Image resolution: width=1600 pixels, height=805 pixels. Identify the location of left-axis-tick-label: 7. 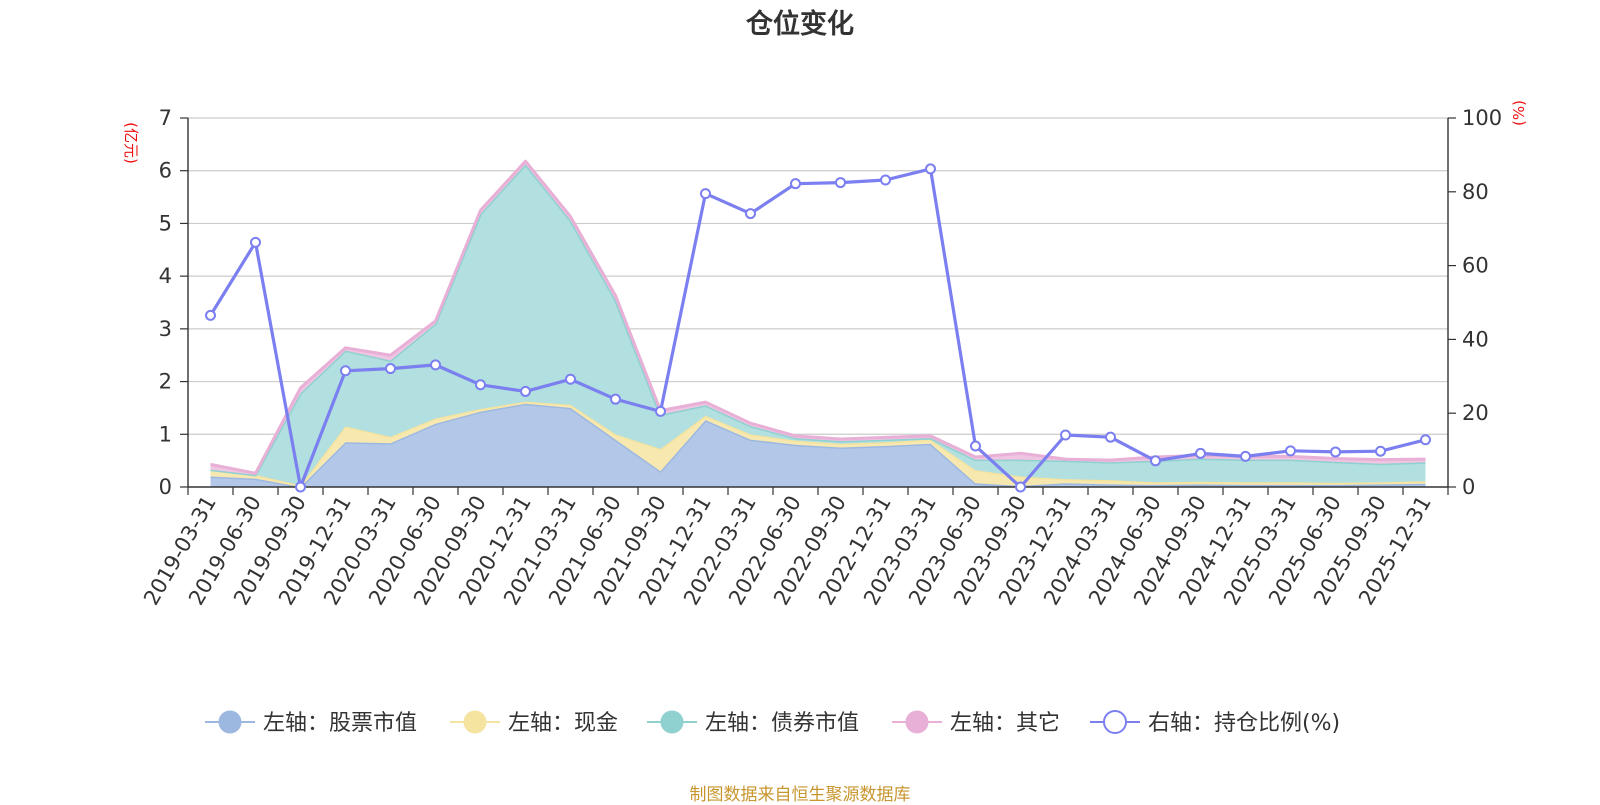
(165, 118).